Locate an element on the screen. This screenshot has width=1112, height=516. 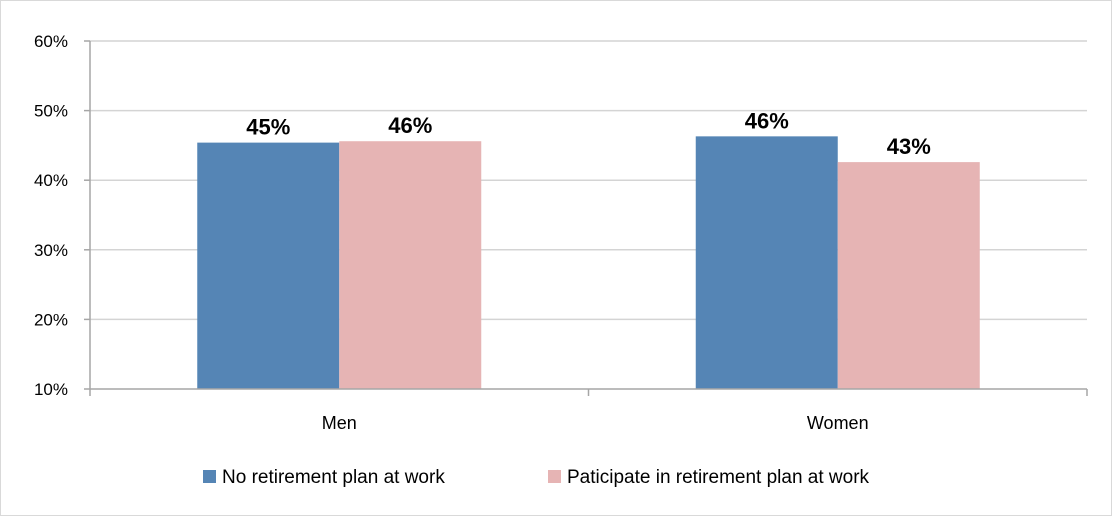
y-tick-label: 10% is located at coordinates (51, 389).